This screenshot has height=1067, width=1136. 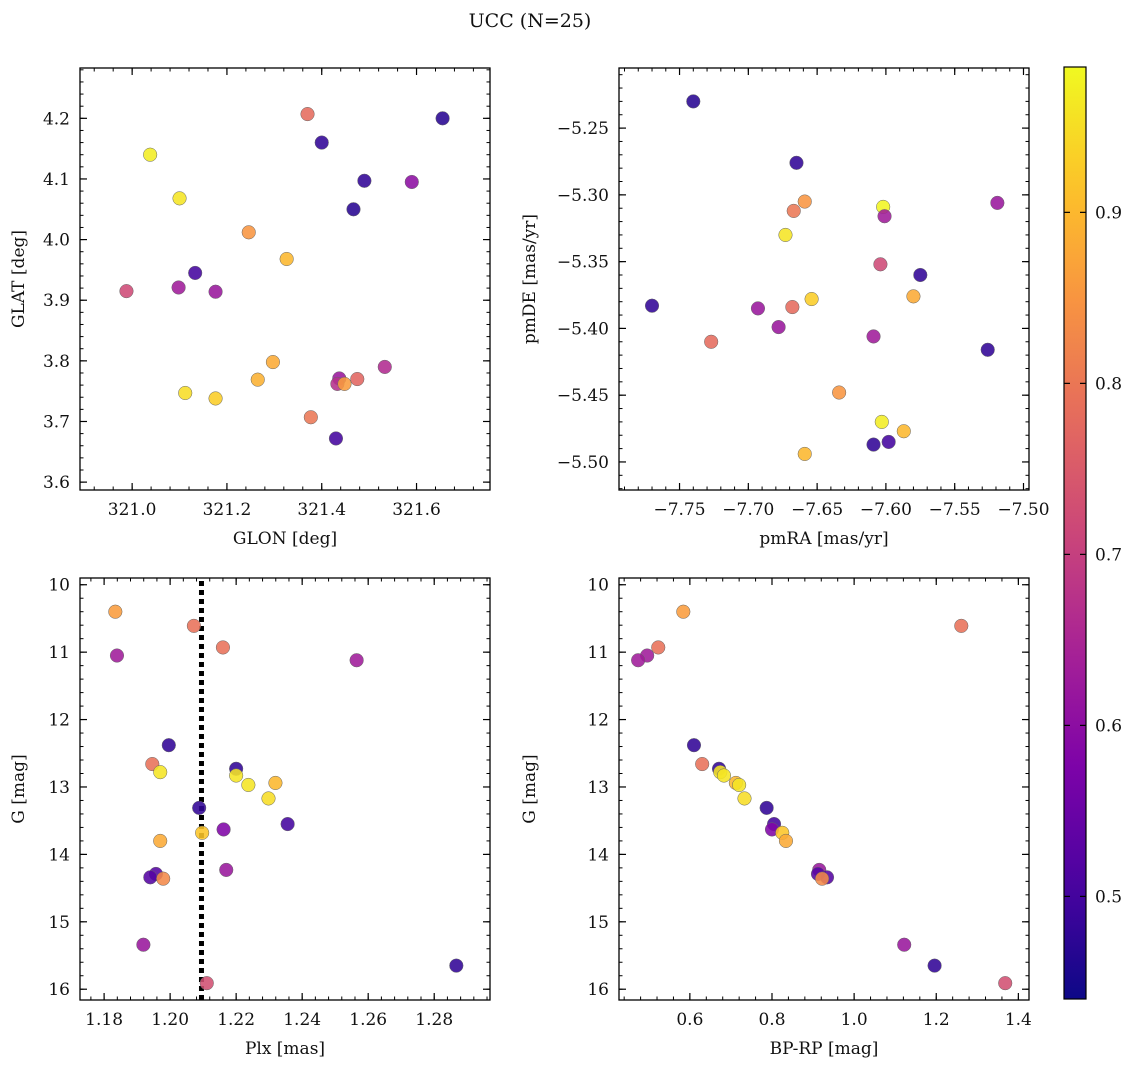 I want to click on y-axis-label: pmDE [mas/yr], so click(x=530, y=279).